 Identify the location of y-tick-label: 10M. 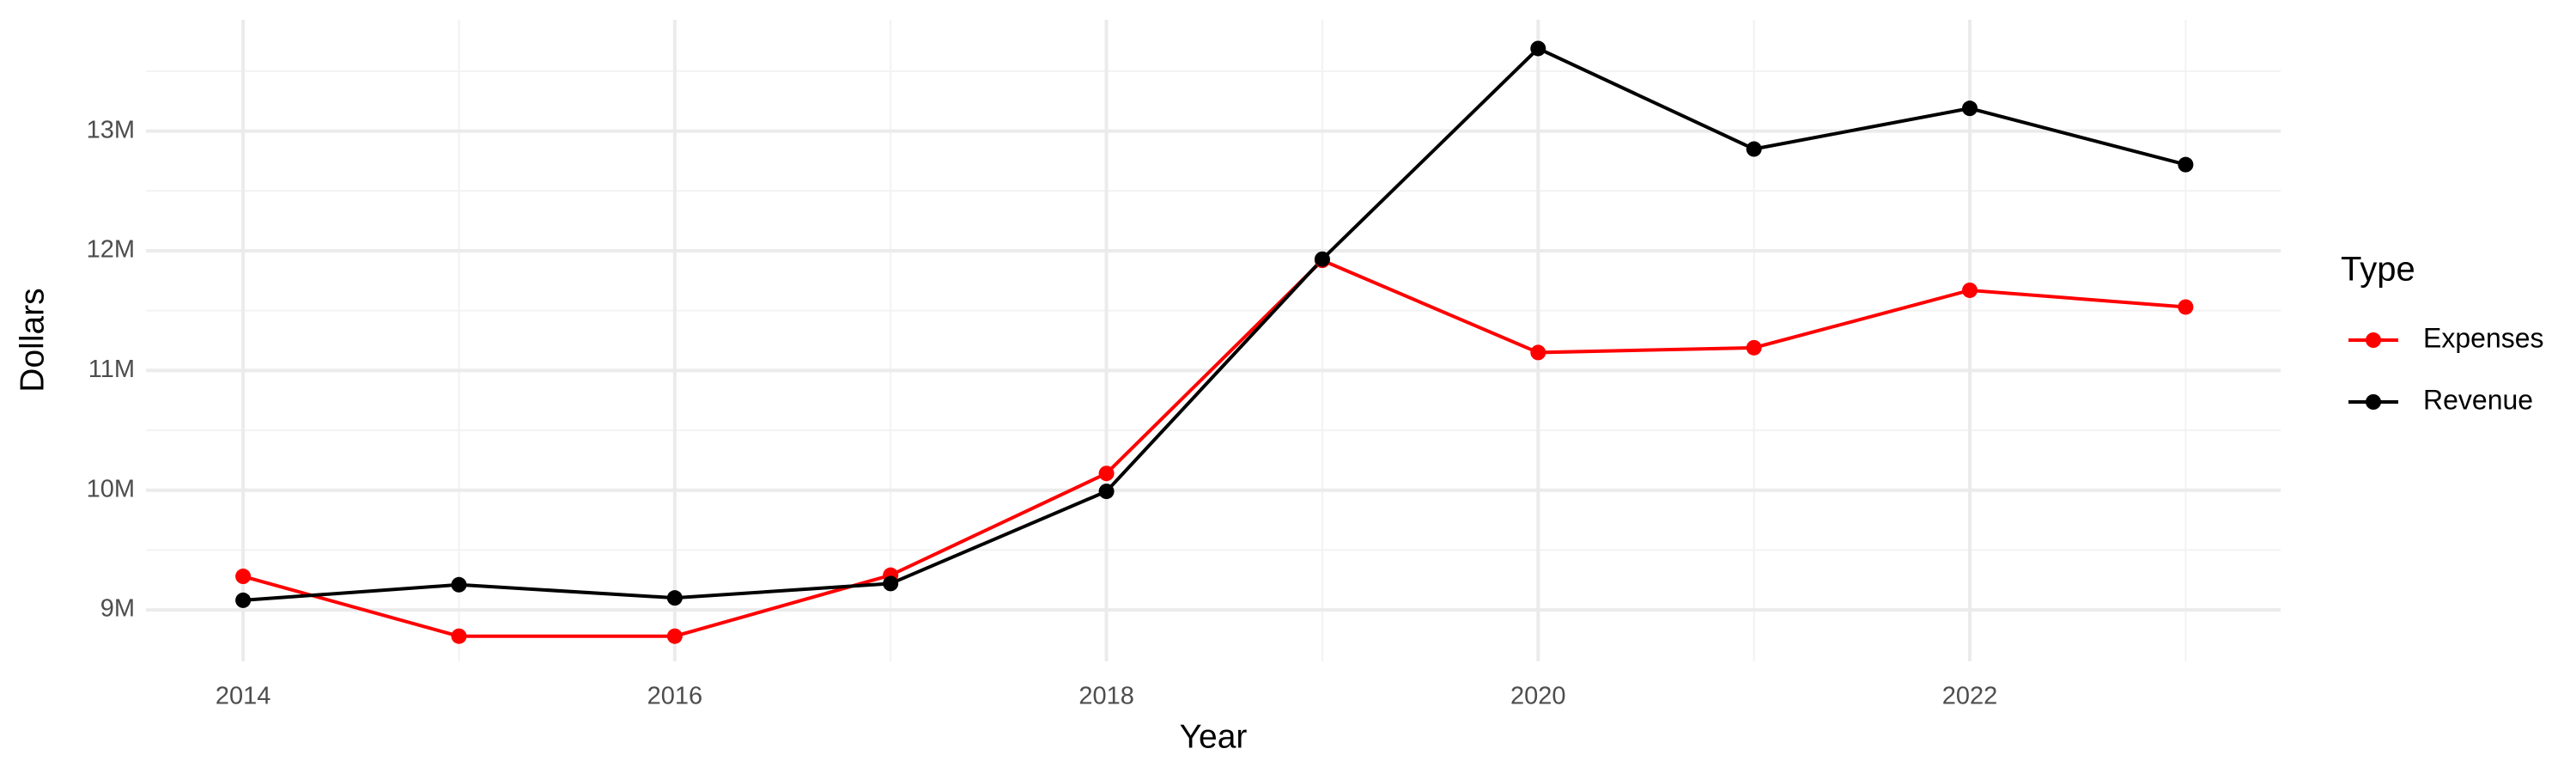
(111, 489).